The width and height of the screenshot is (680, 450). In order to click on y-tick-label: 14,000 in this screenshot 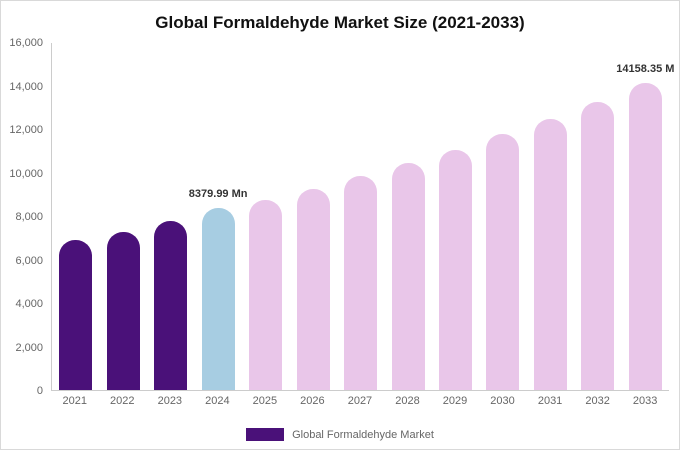, I will do `click(26, 86)`.